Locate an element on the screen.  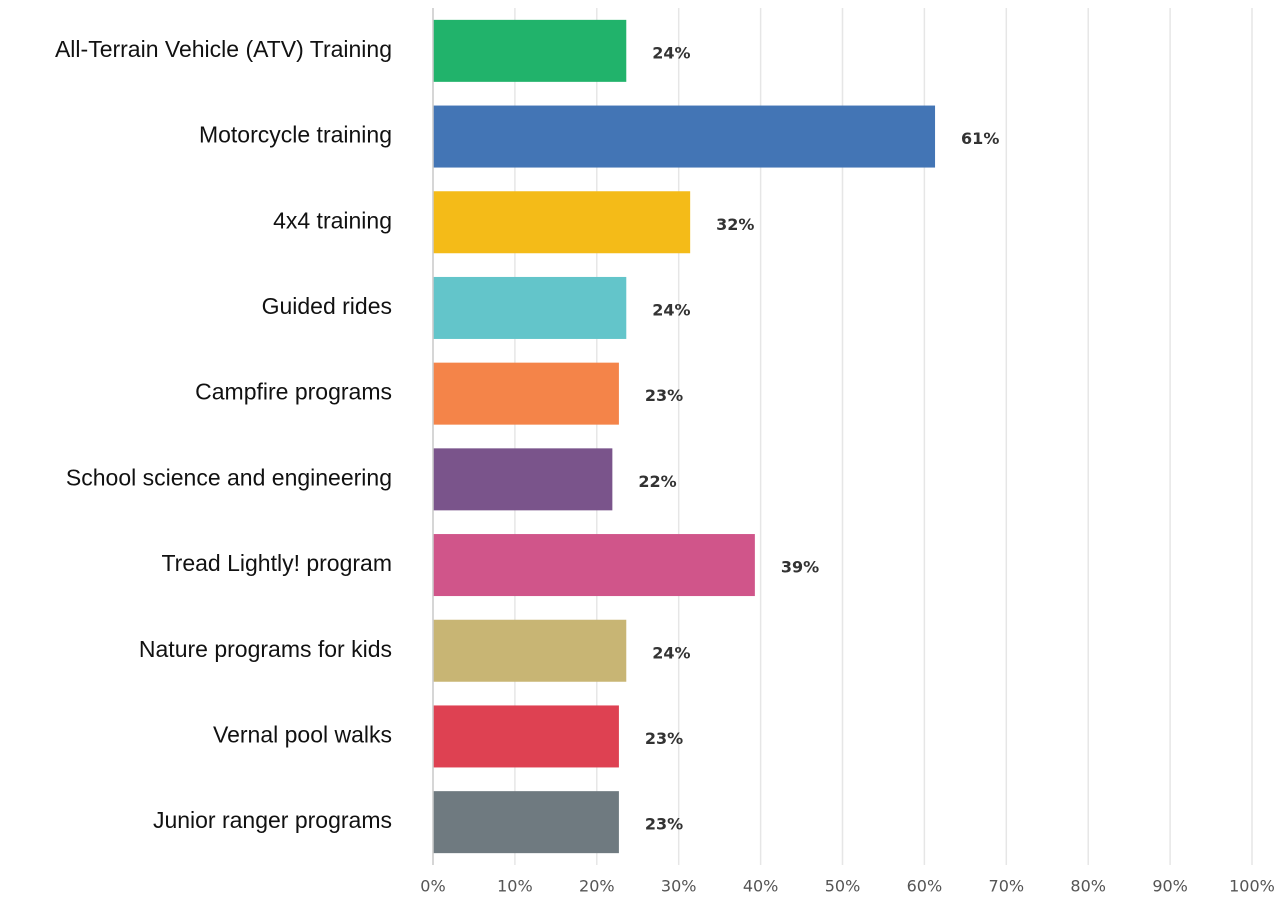
value-label: 61% is located at coordinates (980, 138).